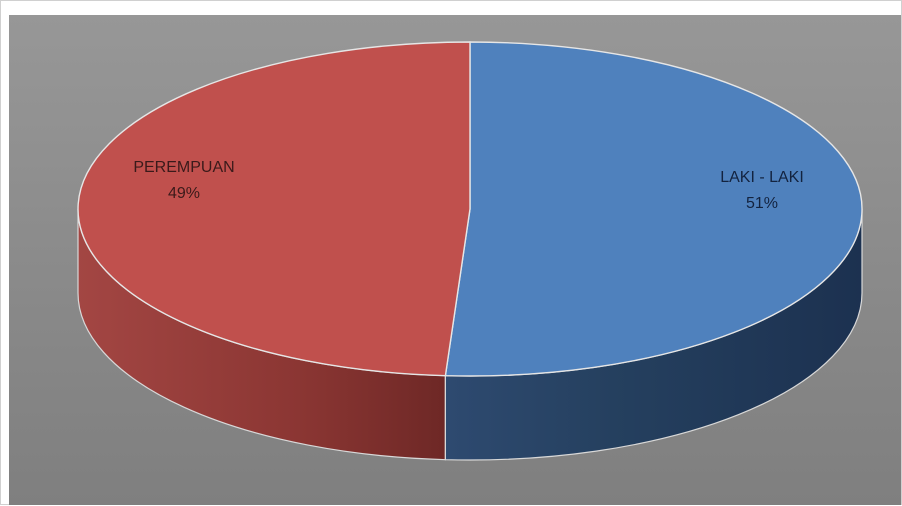 This screenshot has height=506, width=902. What do you see at coordinates (762, 203) in the screenshot?
I see `slice-percent-laki-laki: 51%` at bounding box center [762, 203].